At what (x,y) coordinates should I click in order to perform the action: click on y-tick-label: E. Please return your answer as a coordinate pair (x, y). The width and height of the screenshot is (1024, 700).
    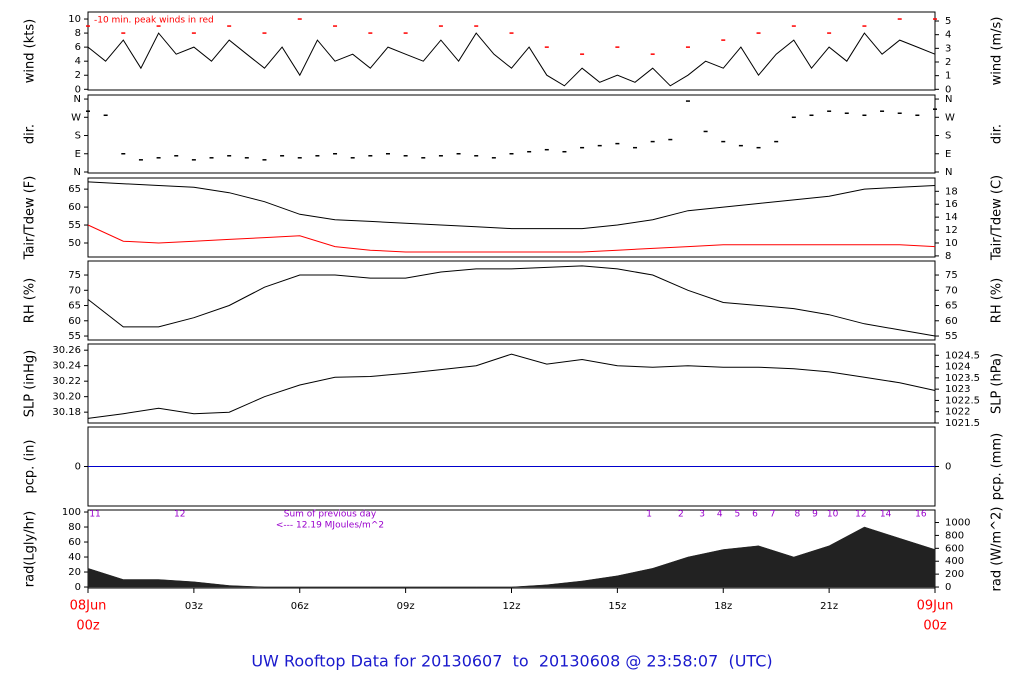
    Looking at the image, I should click on (78, 154).